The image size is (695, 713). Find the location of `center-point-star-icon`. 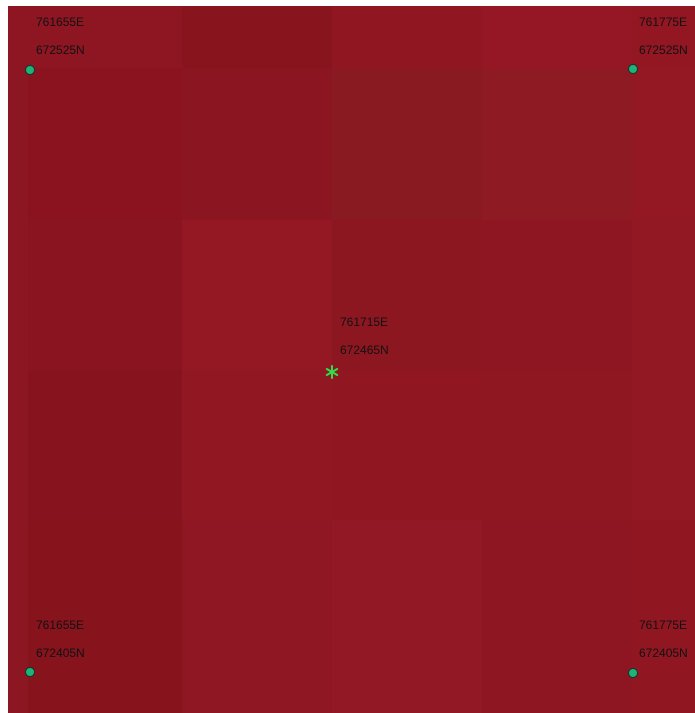

center-point-star-icon is located at coordinates (332, 372).